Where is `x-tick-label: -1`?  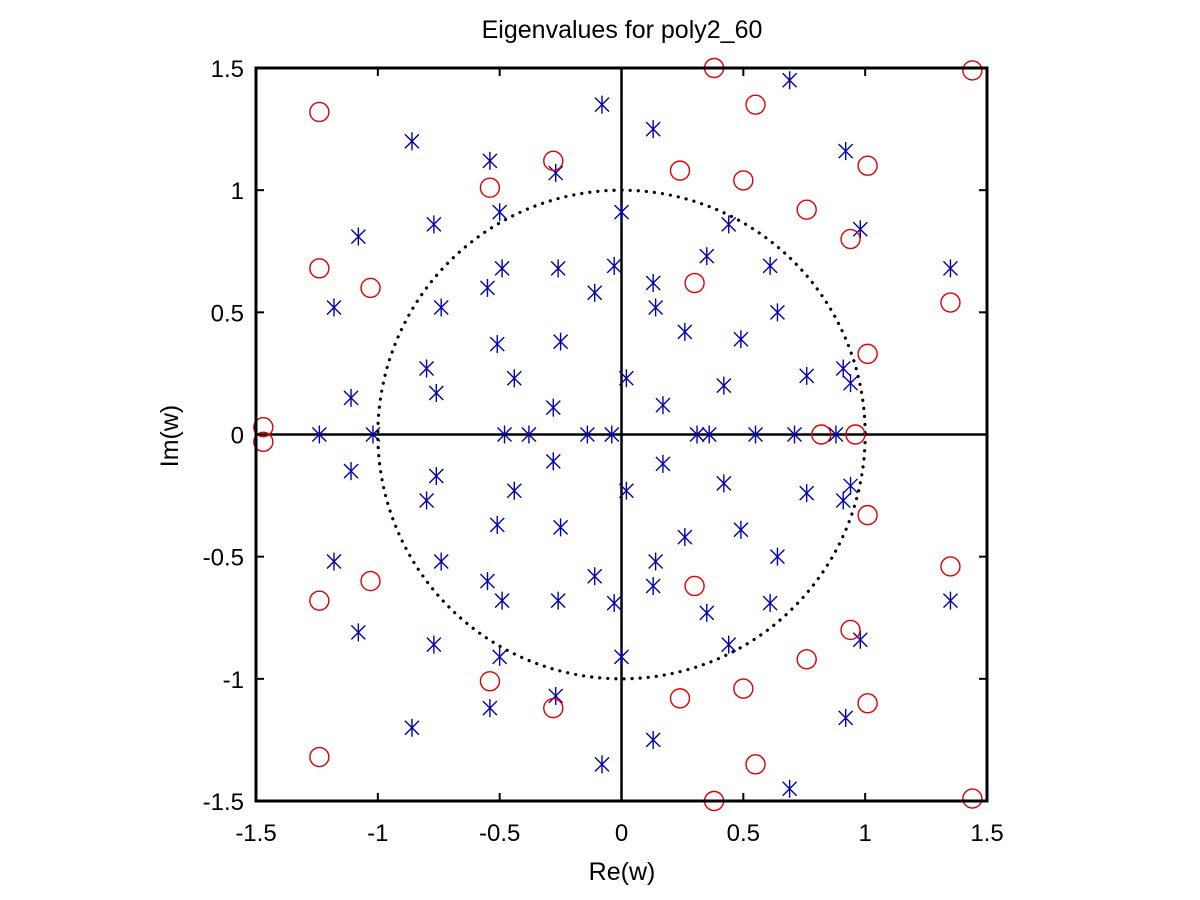
x-tick-label: -1 is located at coordinates (377, 833).